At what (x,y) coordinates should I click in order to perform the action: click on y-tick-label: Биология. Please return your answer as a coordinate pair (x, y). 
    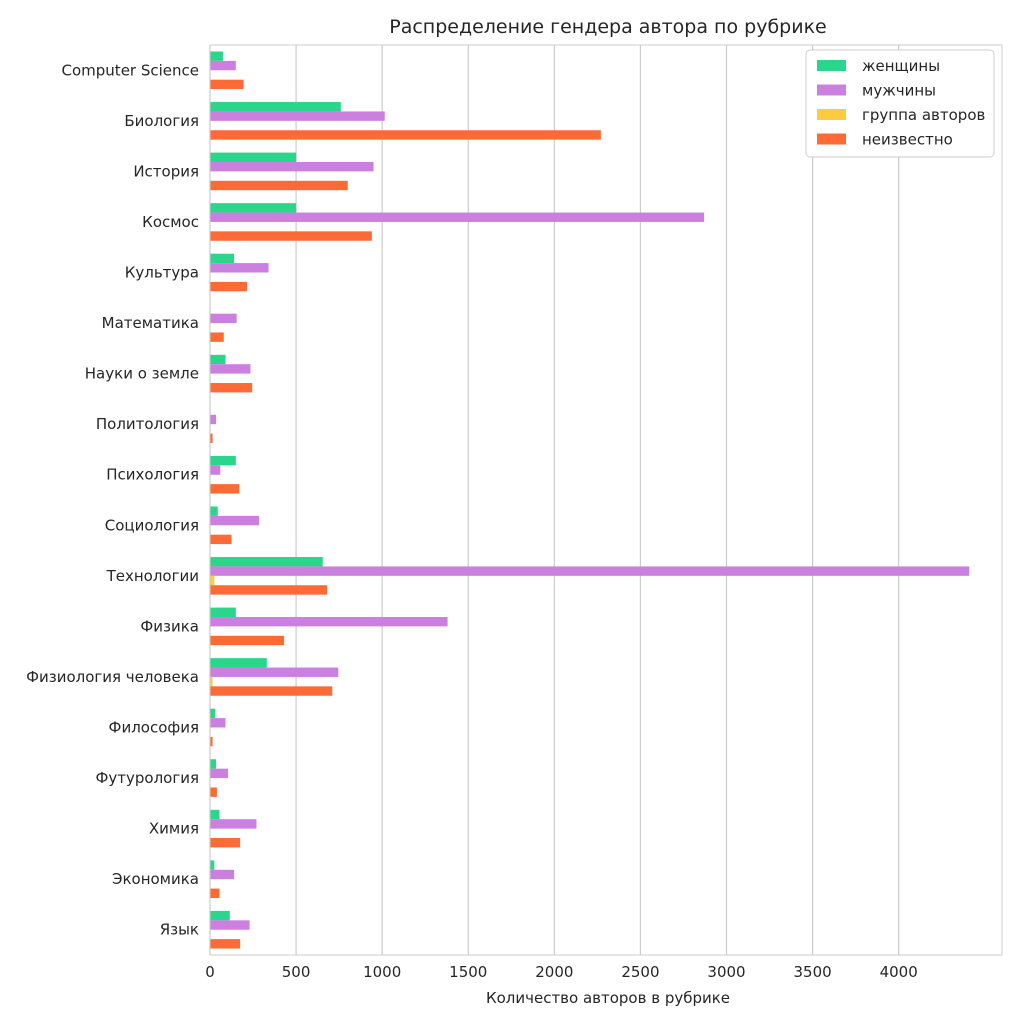
    Looking at the image, I should click on (161, 121).